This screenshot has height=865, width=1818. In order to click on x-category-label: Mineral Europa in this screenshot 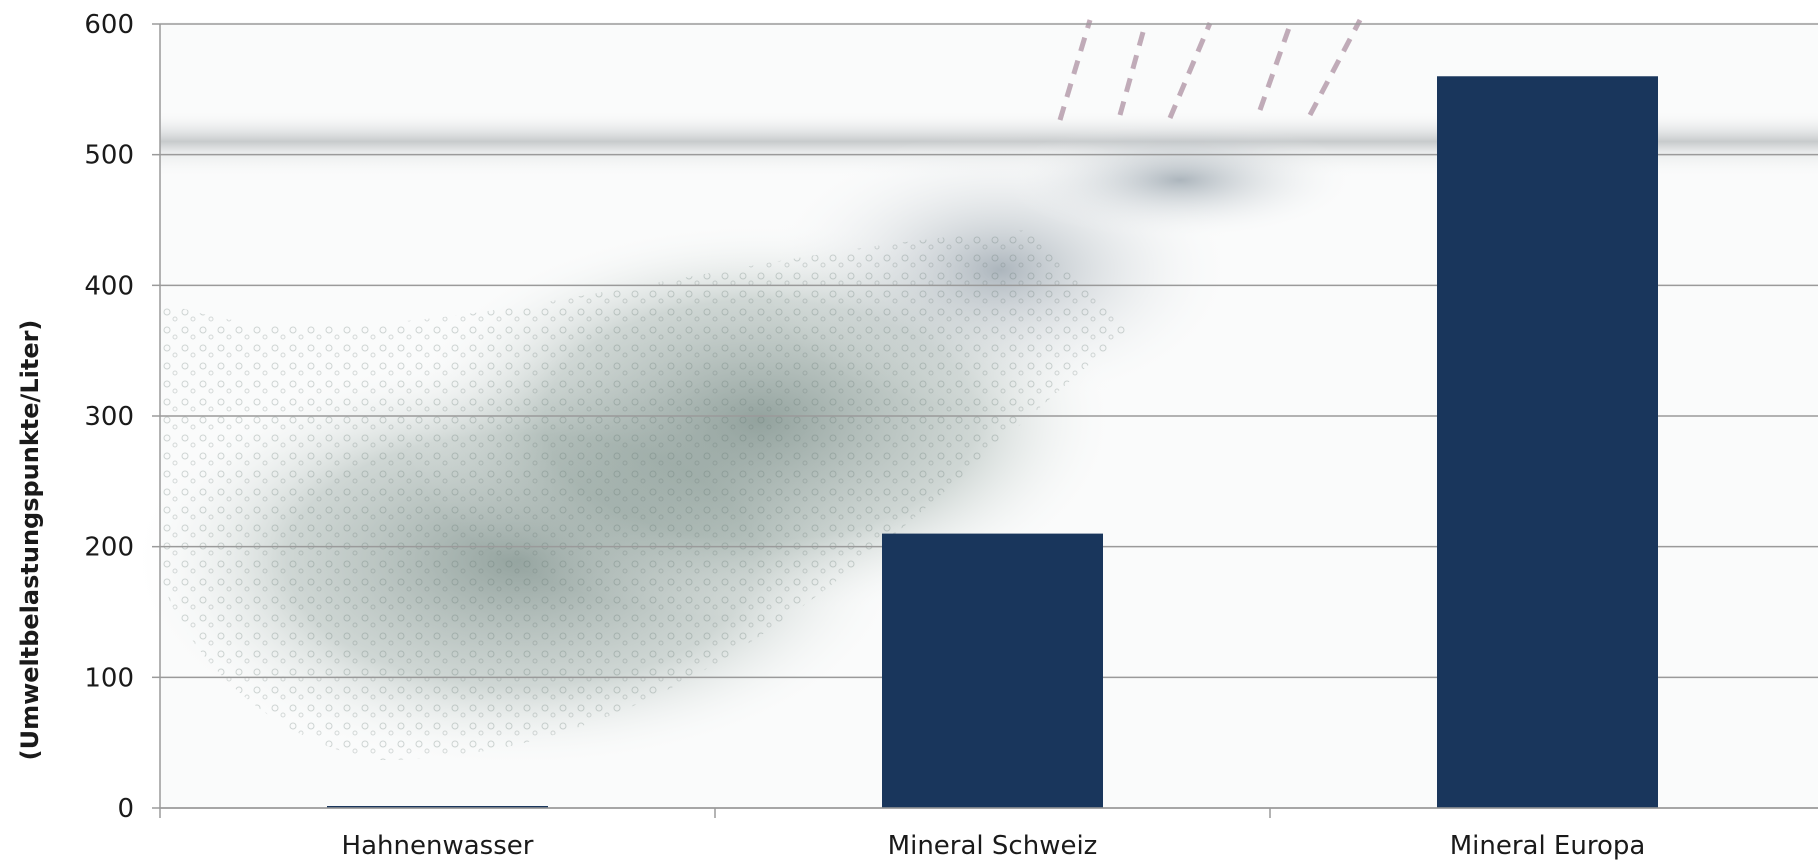, I will do `click(1548, 846)`.